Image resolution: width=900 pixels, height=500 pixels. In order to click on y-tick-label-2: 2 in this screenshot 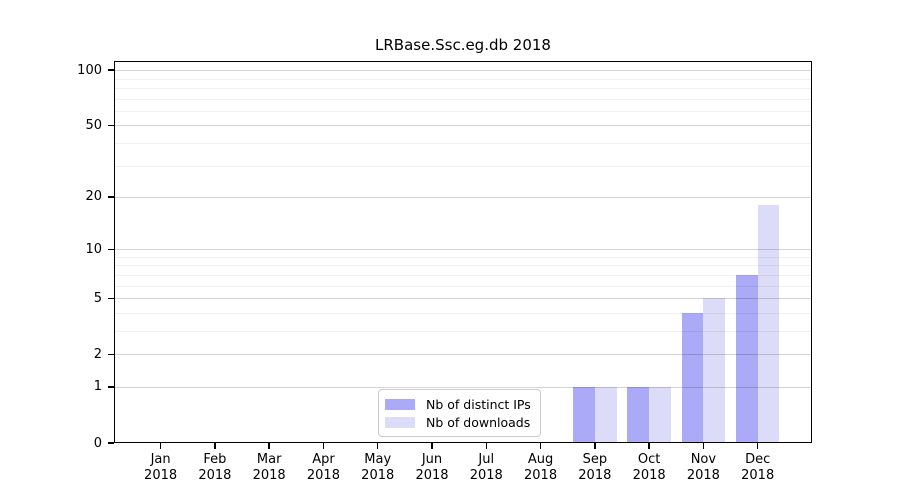, I will do `click(97, 354)`.